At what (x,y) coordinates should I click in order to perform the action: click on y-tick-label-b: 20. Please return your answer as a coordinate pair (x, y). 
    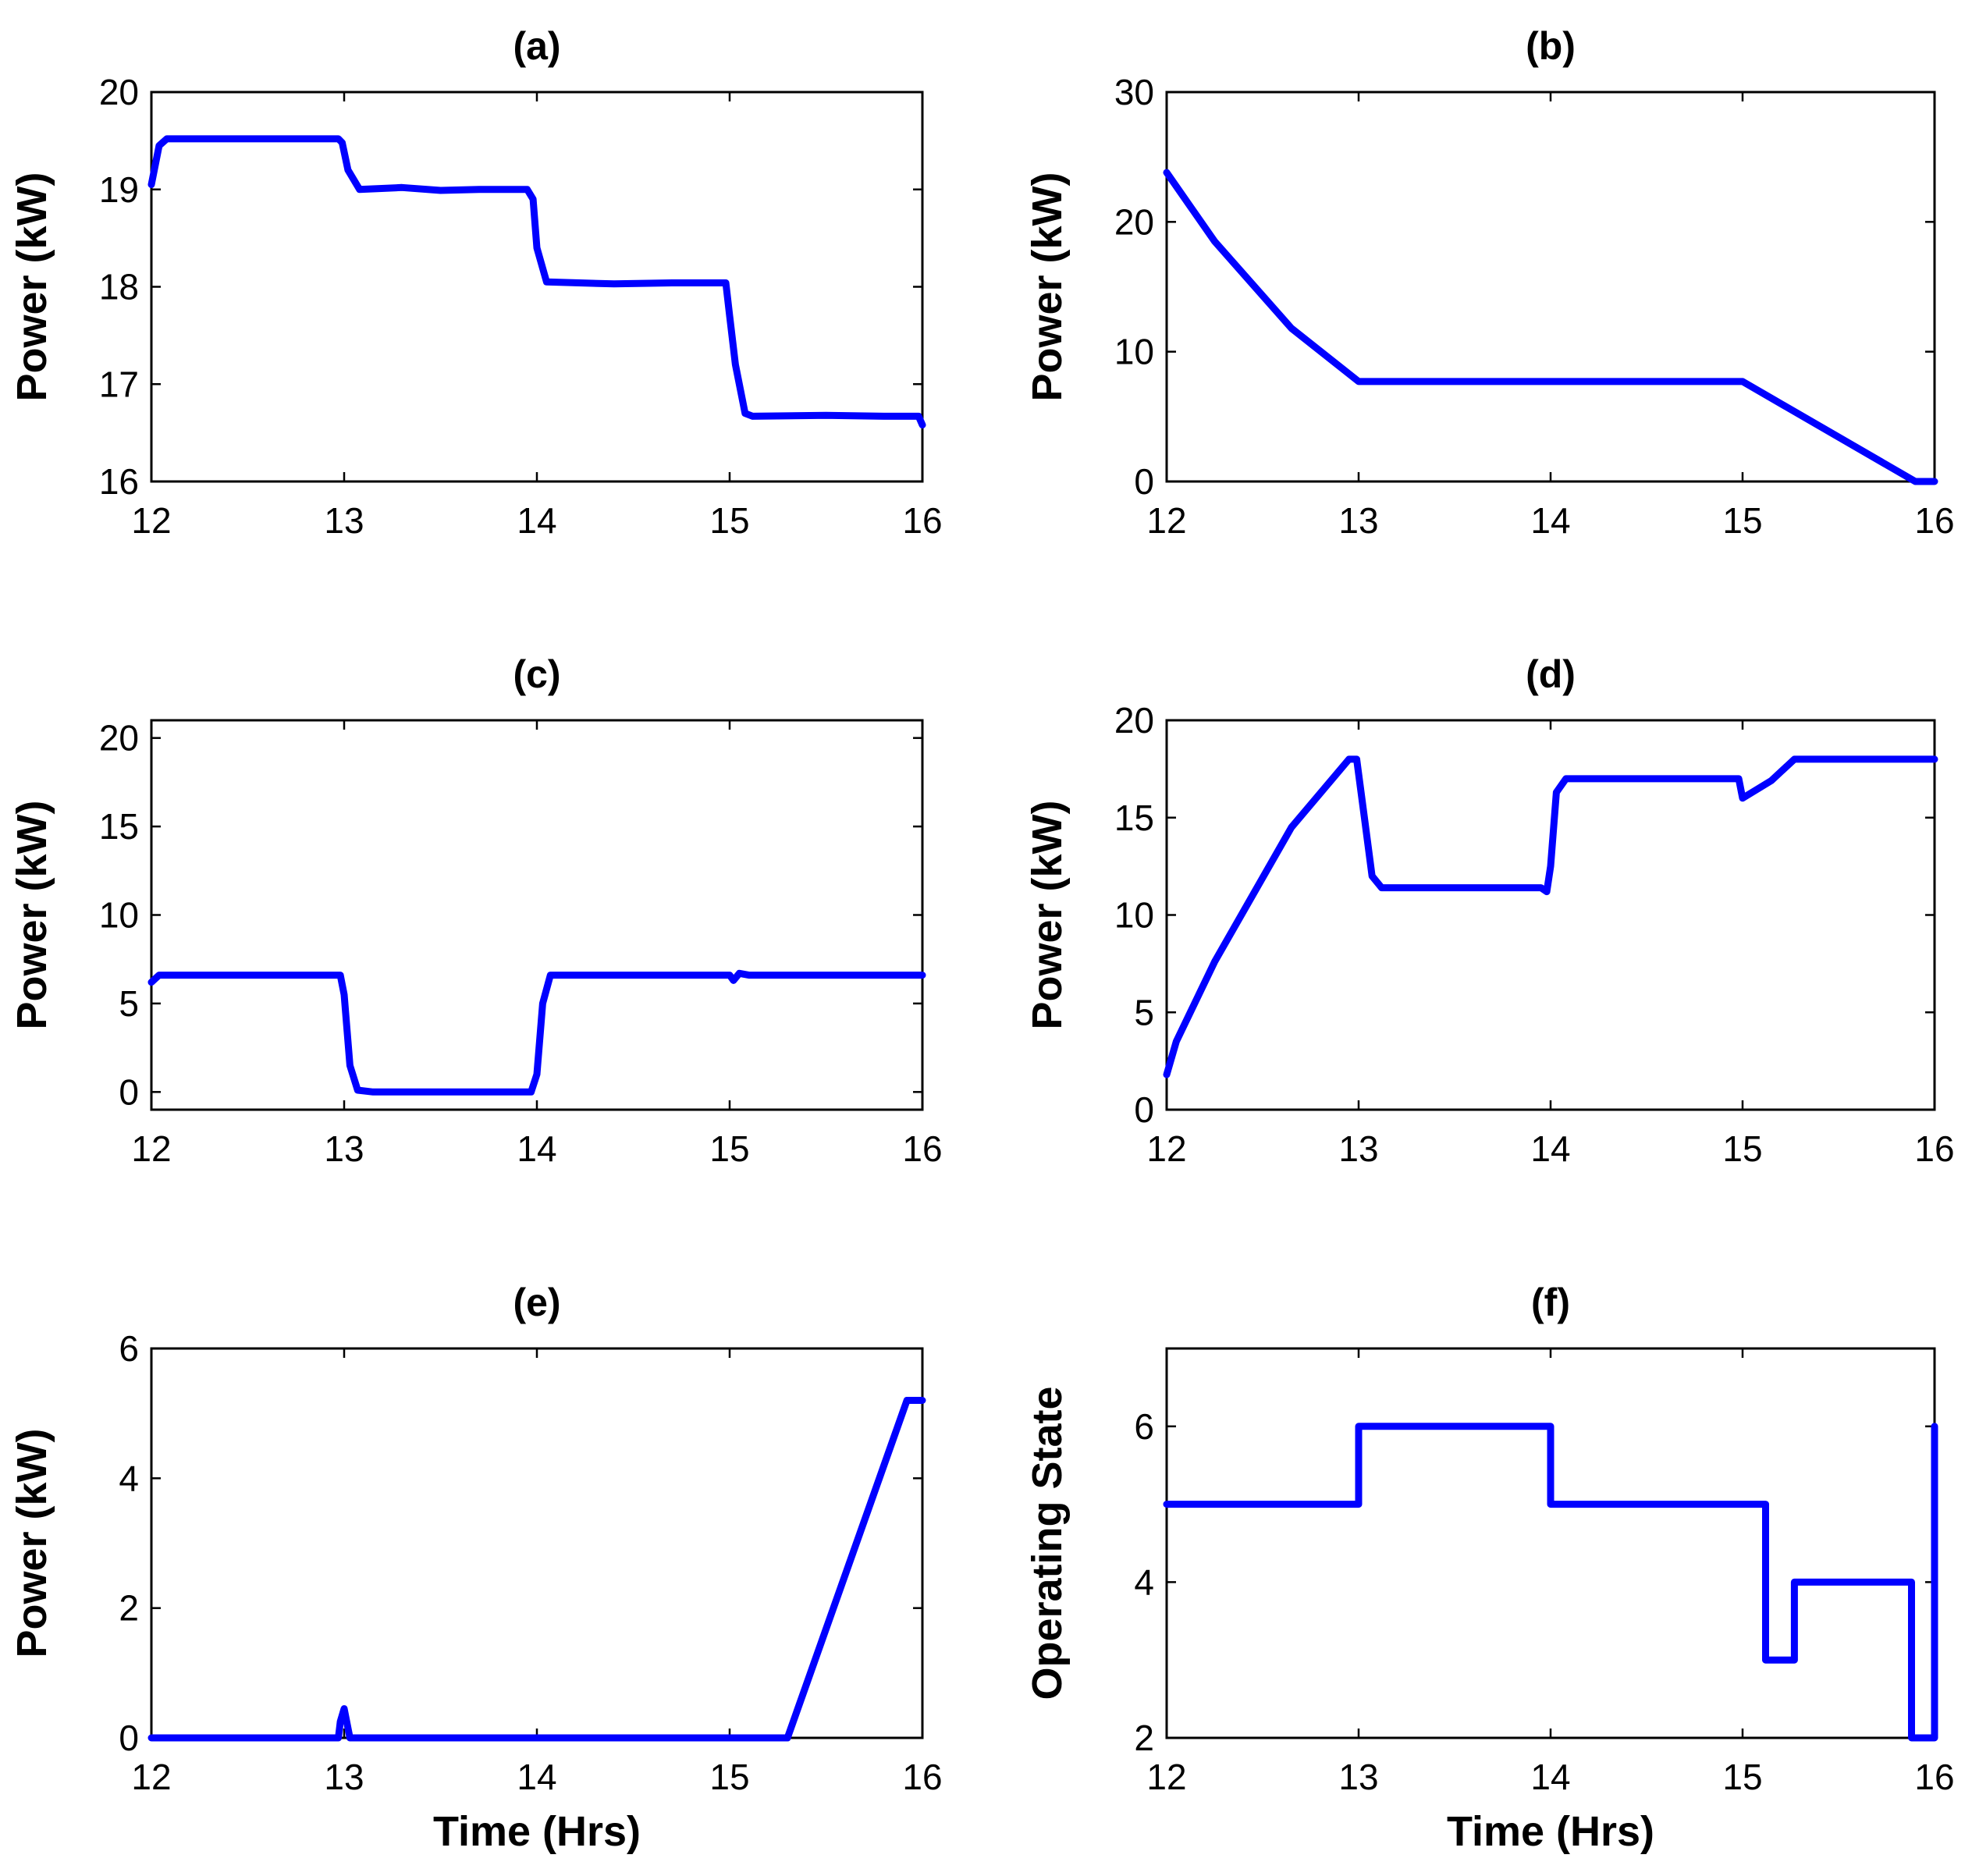
    Looking at the image, I should click on (1134, 221).